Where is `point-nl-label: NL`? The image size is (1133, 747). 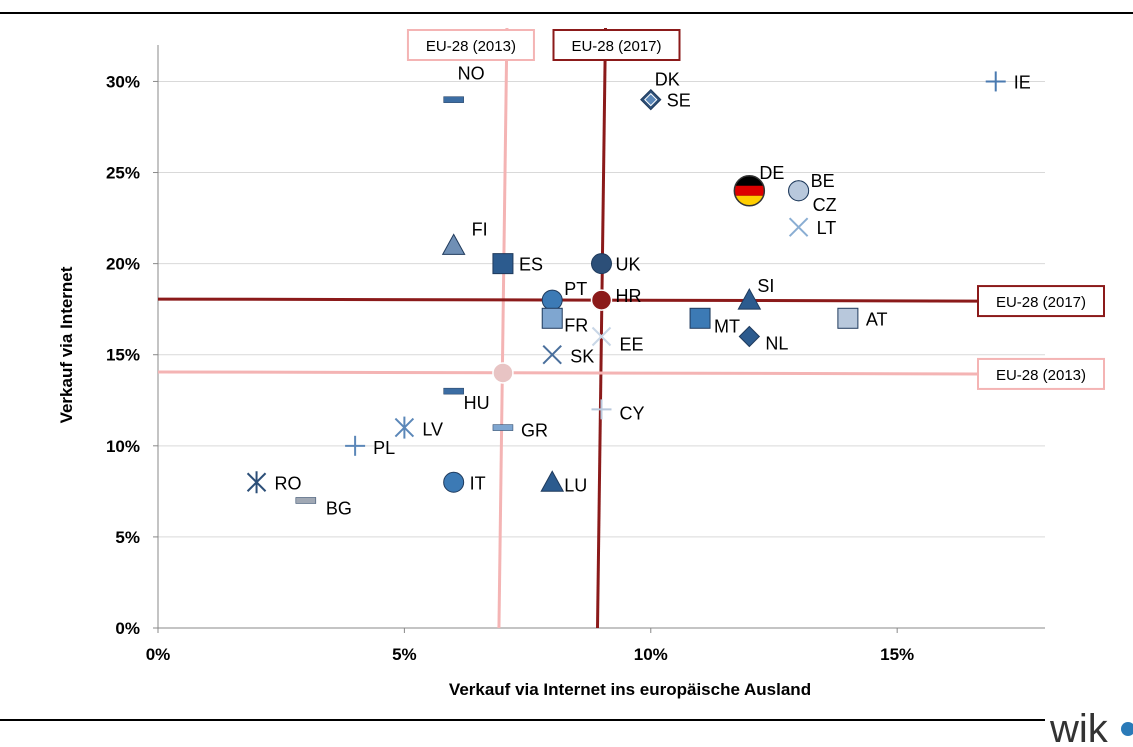 point-nl-label: NL is located at coordinates (776, 344).